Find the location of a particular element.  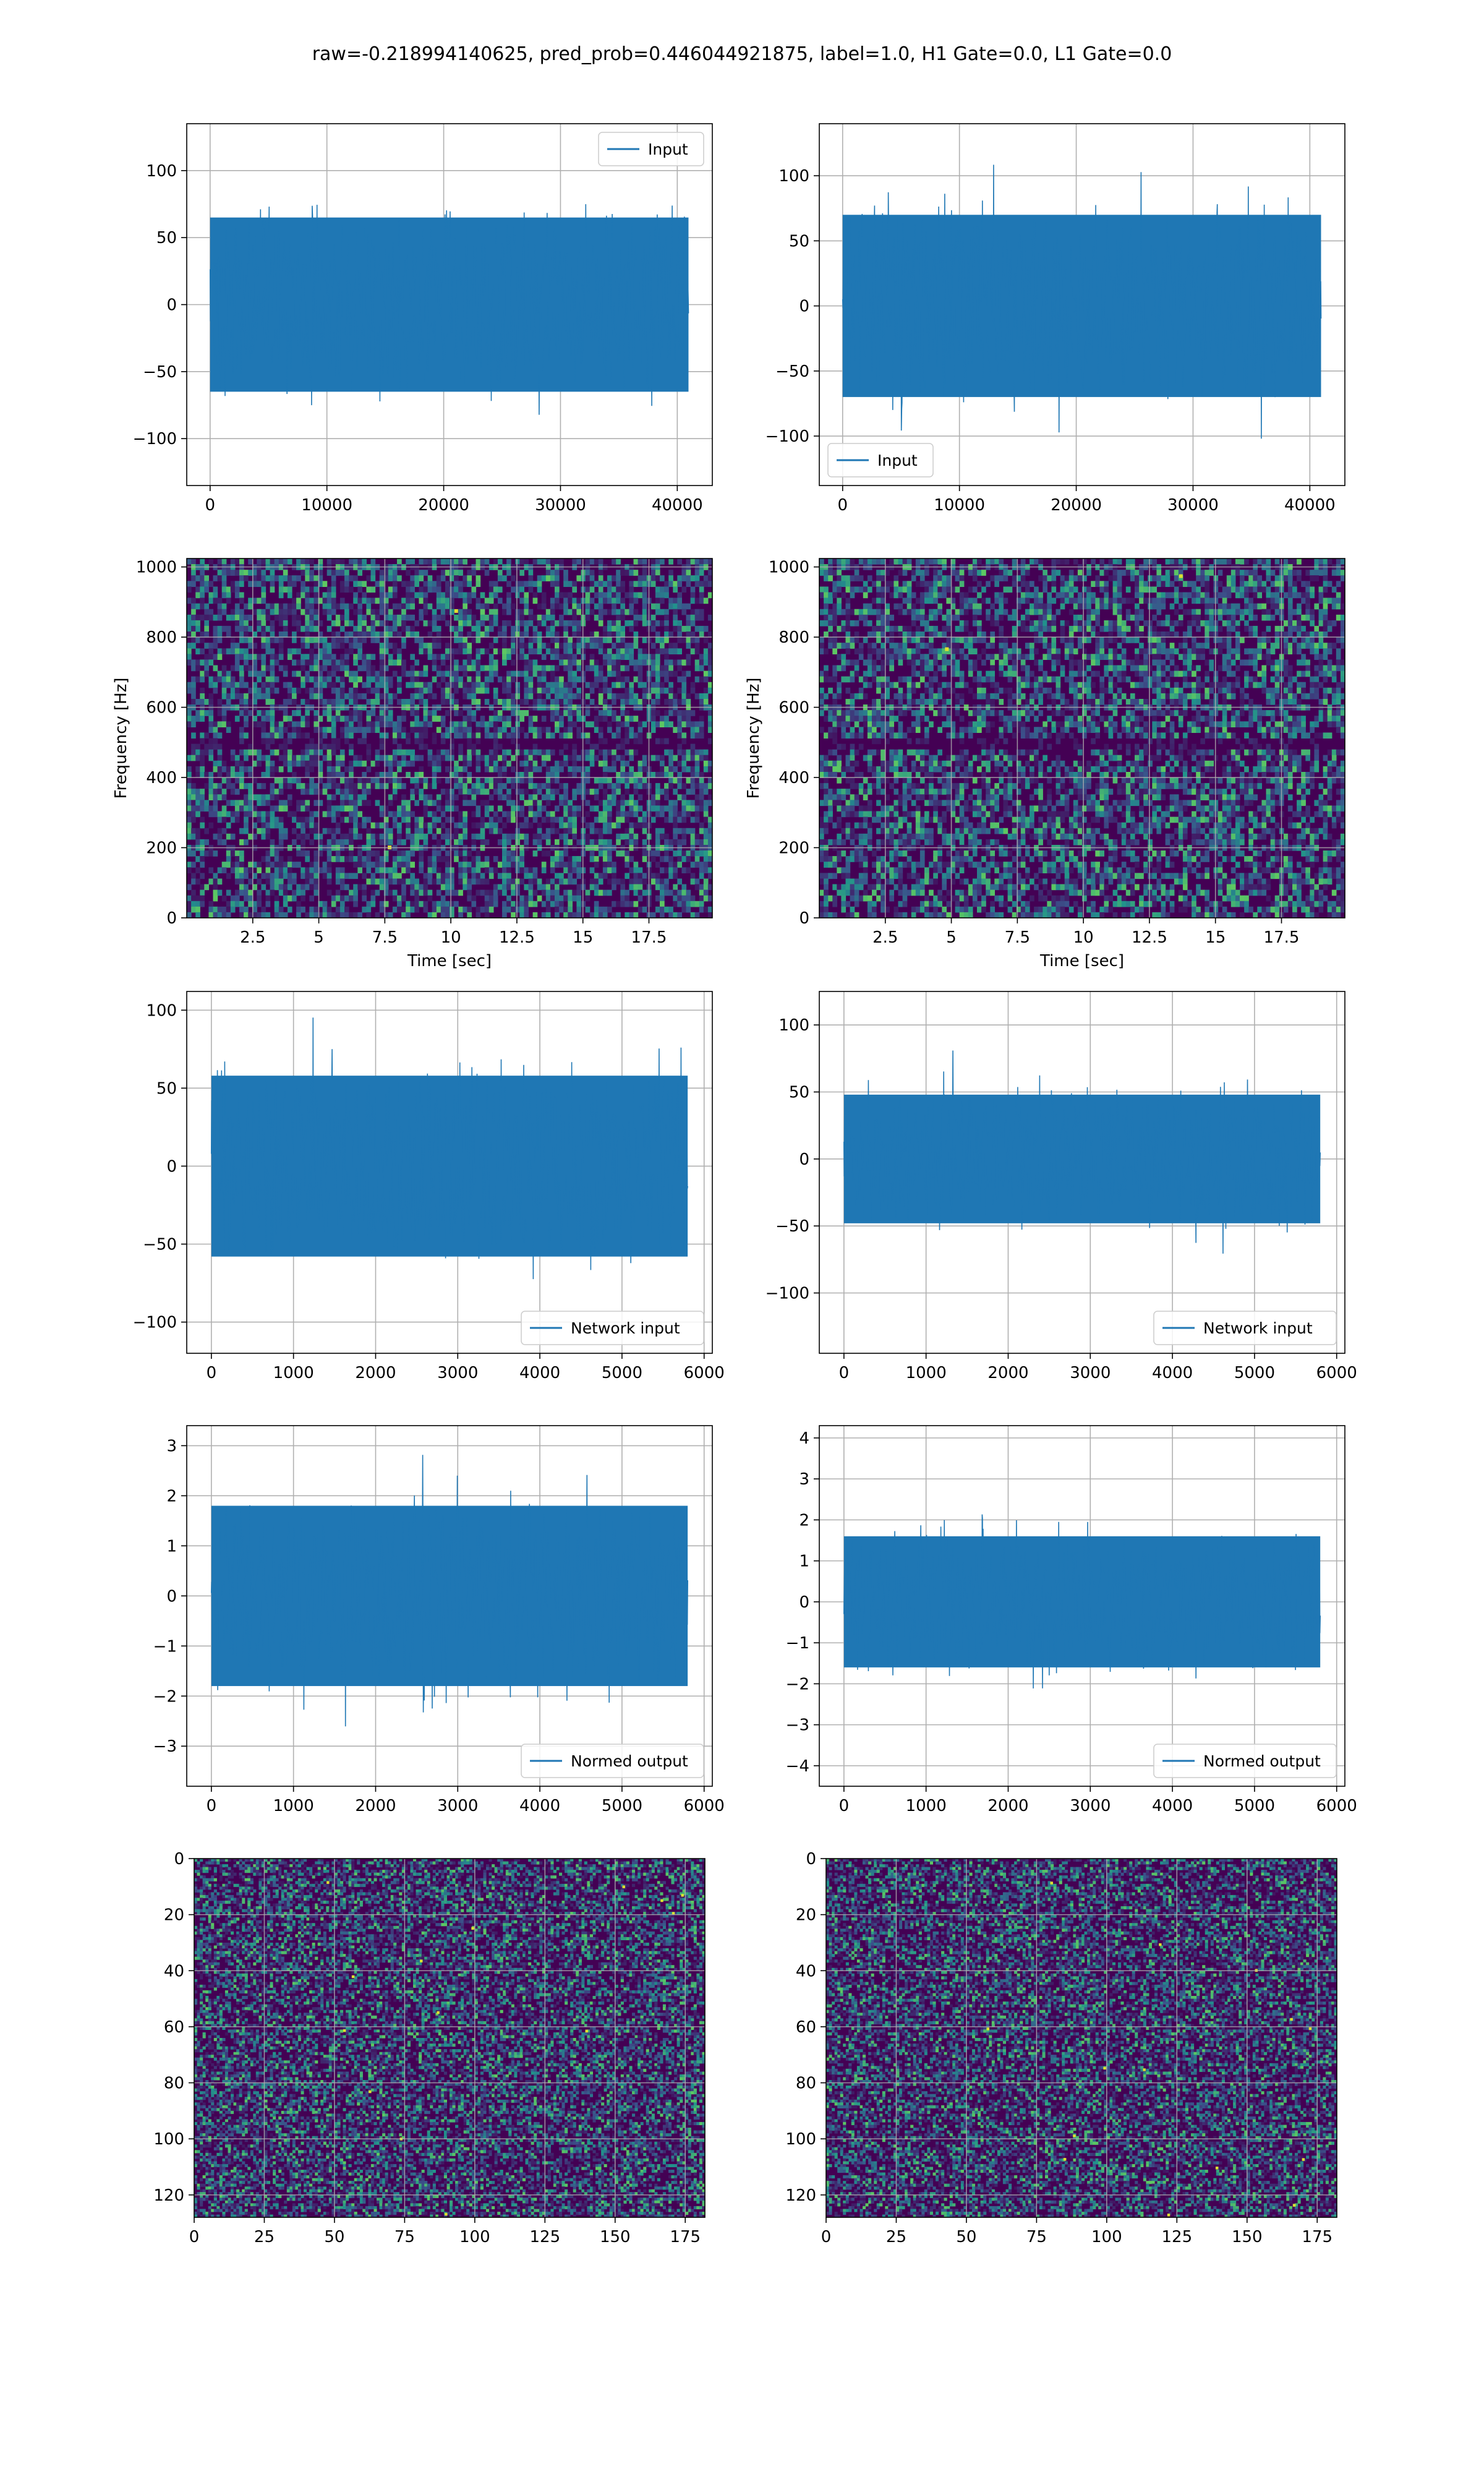

network-input-l1-ytick-label: −100 is located at coordinates (787, 1294).